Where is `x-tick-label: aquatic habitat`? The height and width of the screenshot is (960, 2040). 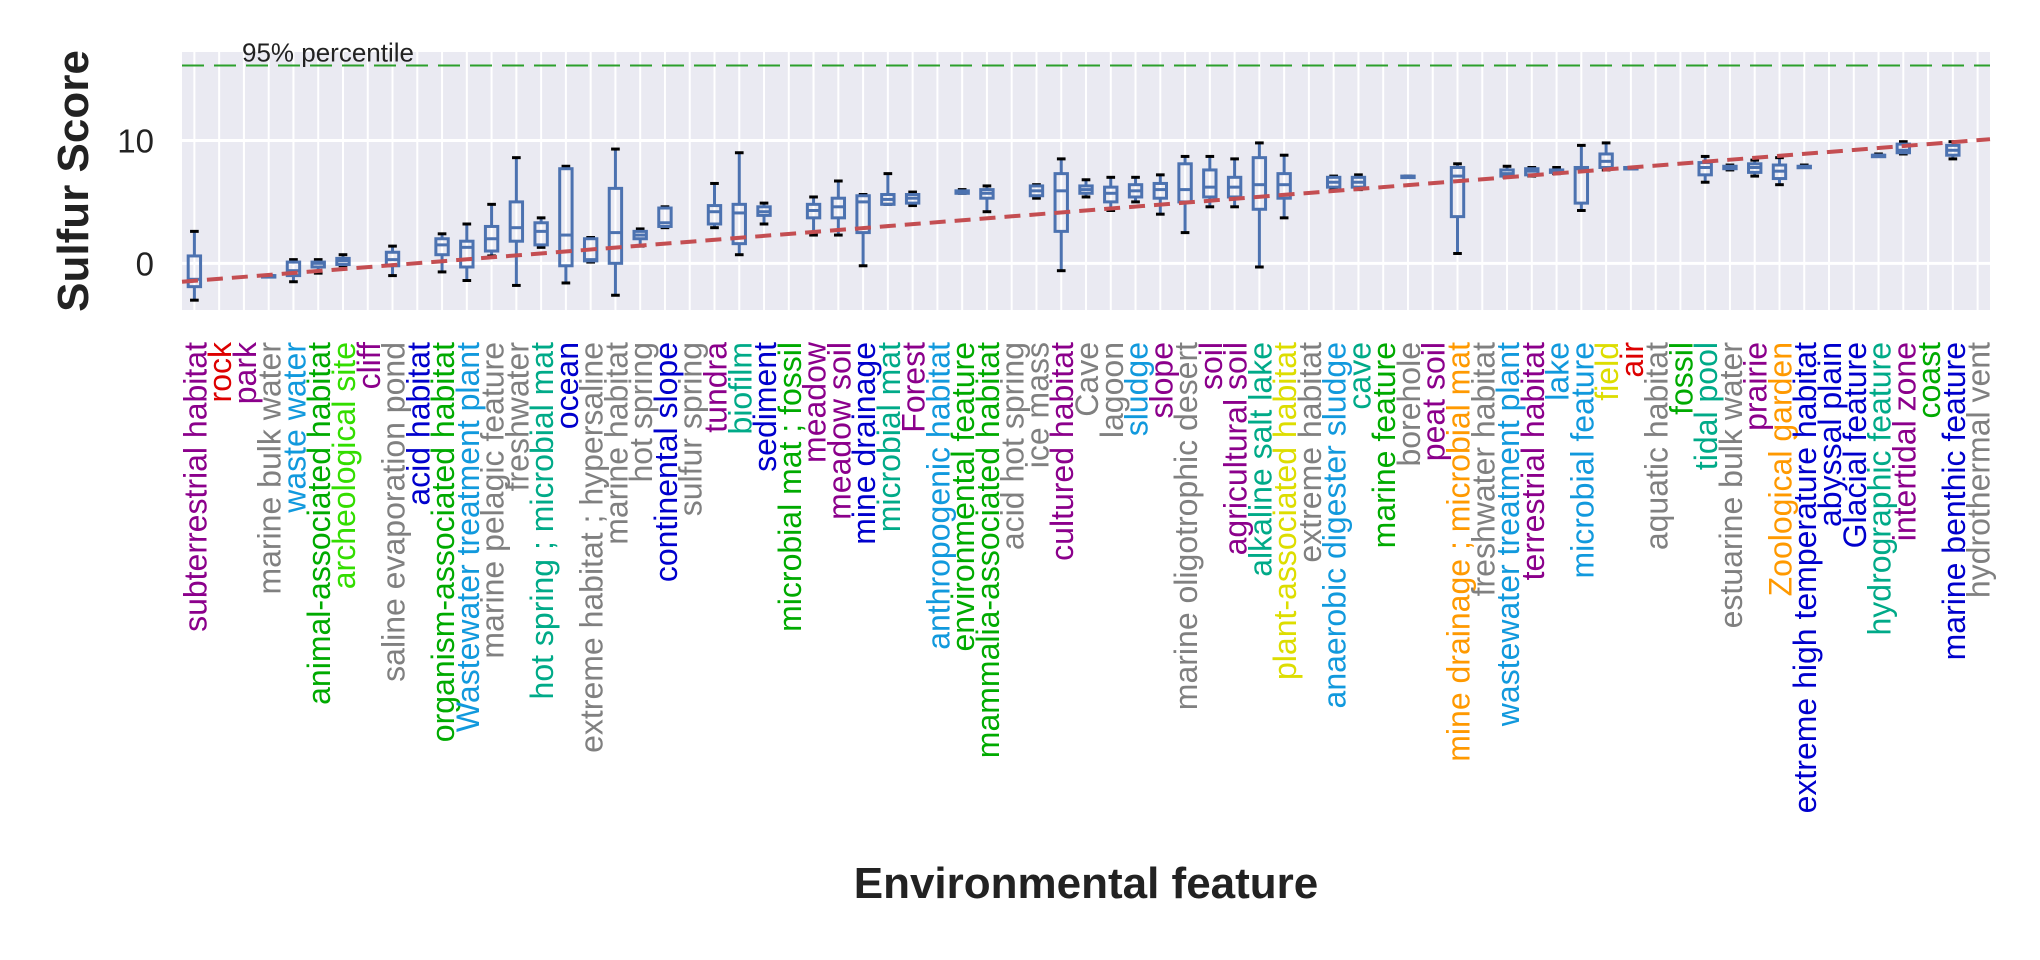 x-tick-label: aquatic habitat is located at coordinates (1657, 446).